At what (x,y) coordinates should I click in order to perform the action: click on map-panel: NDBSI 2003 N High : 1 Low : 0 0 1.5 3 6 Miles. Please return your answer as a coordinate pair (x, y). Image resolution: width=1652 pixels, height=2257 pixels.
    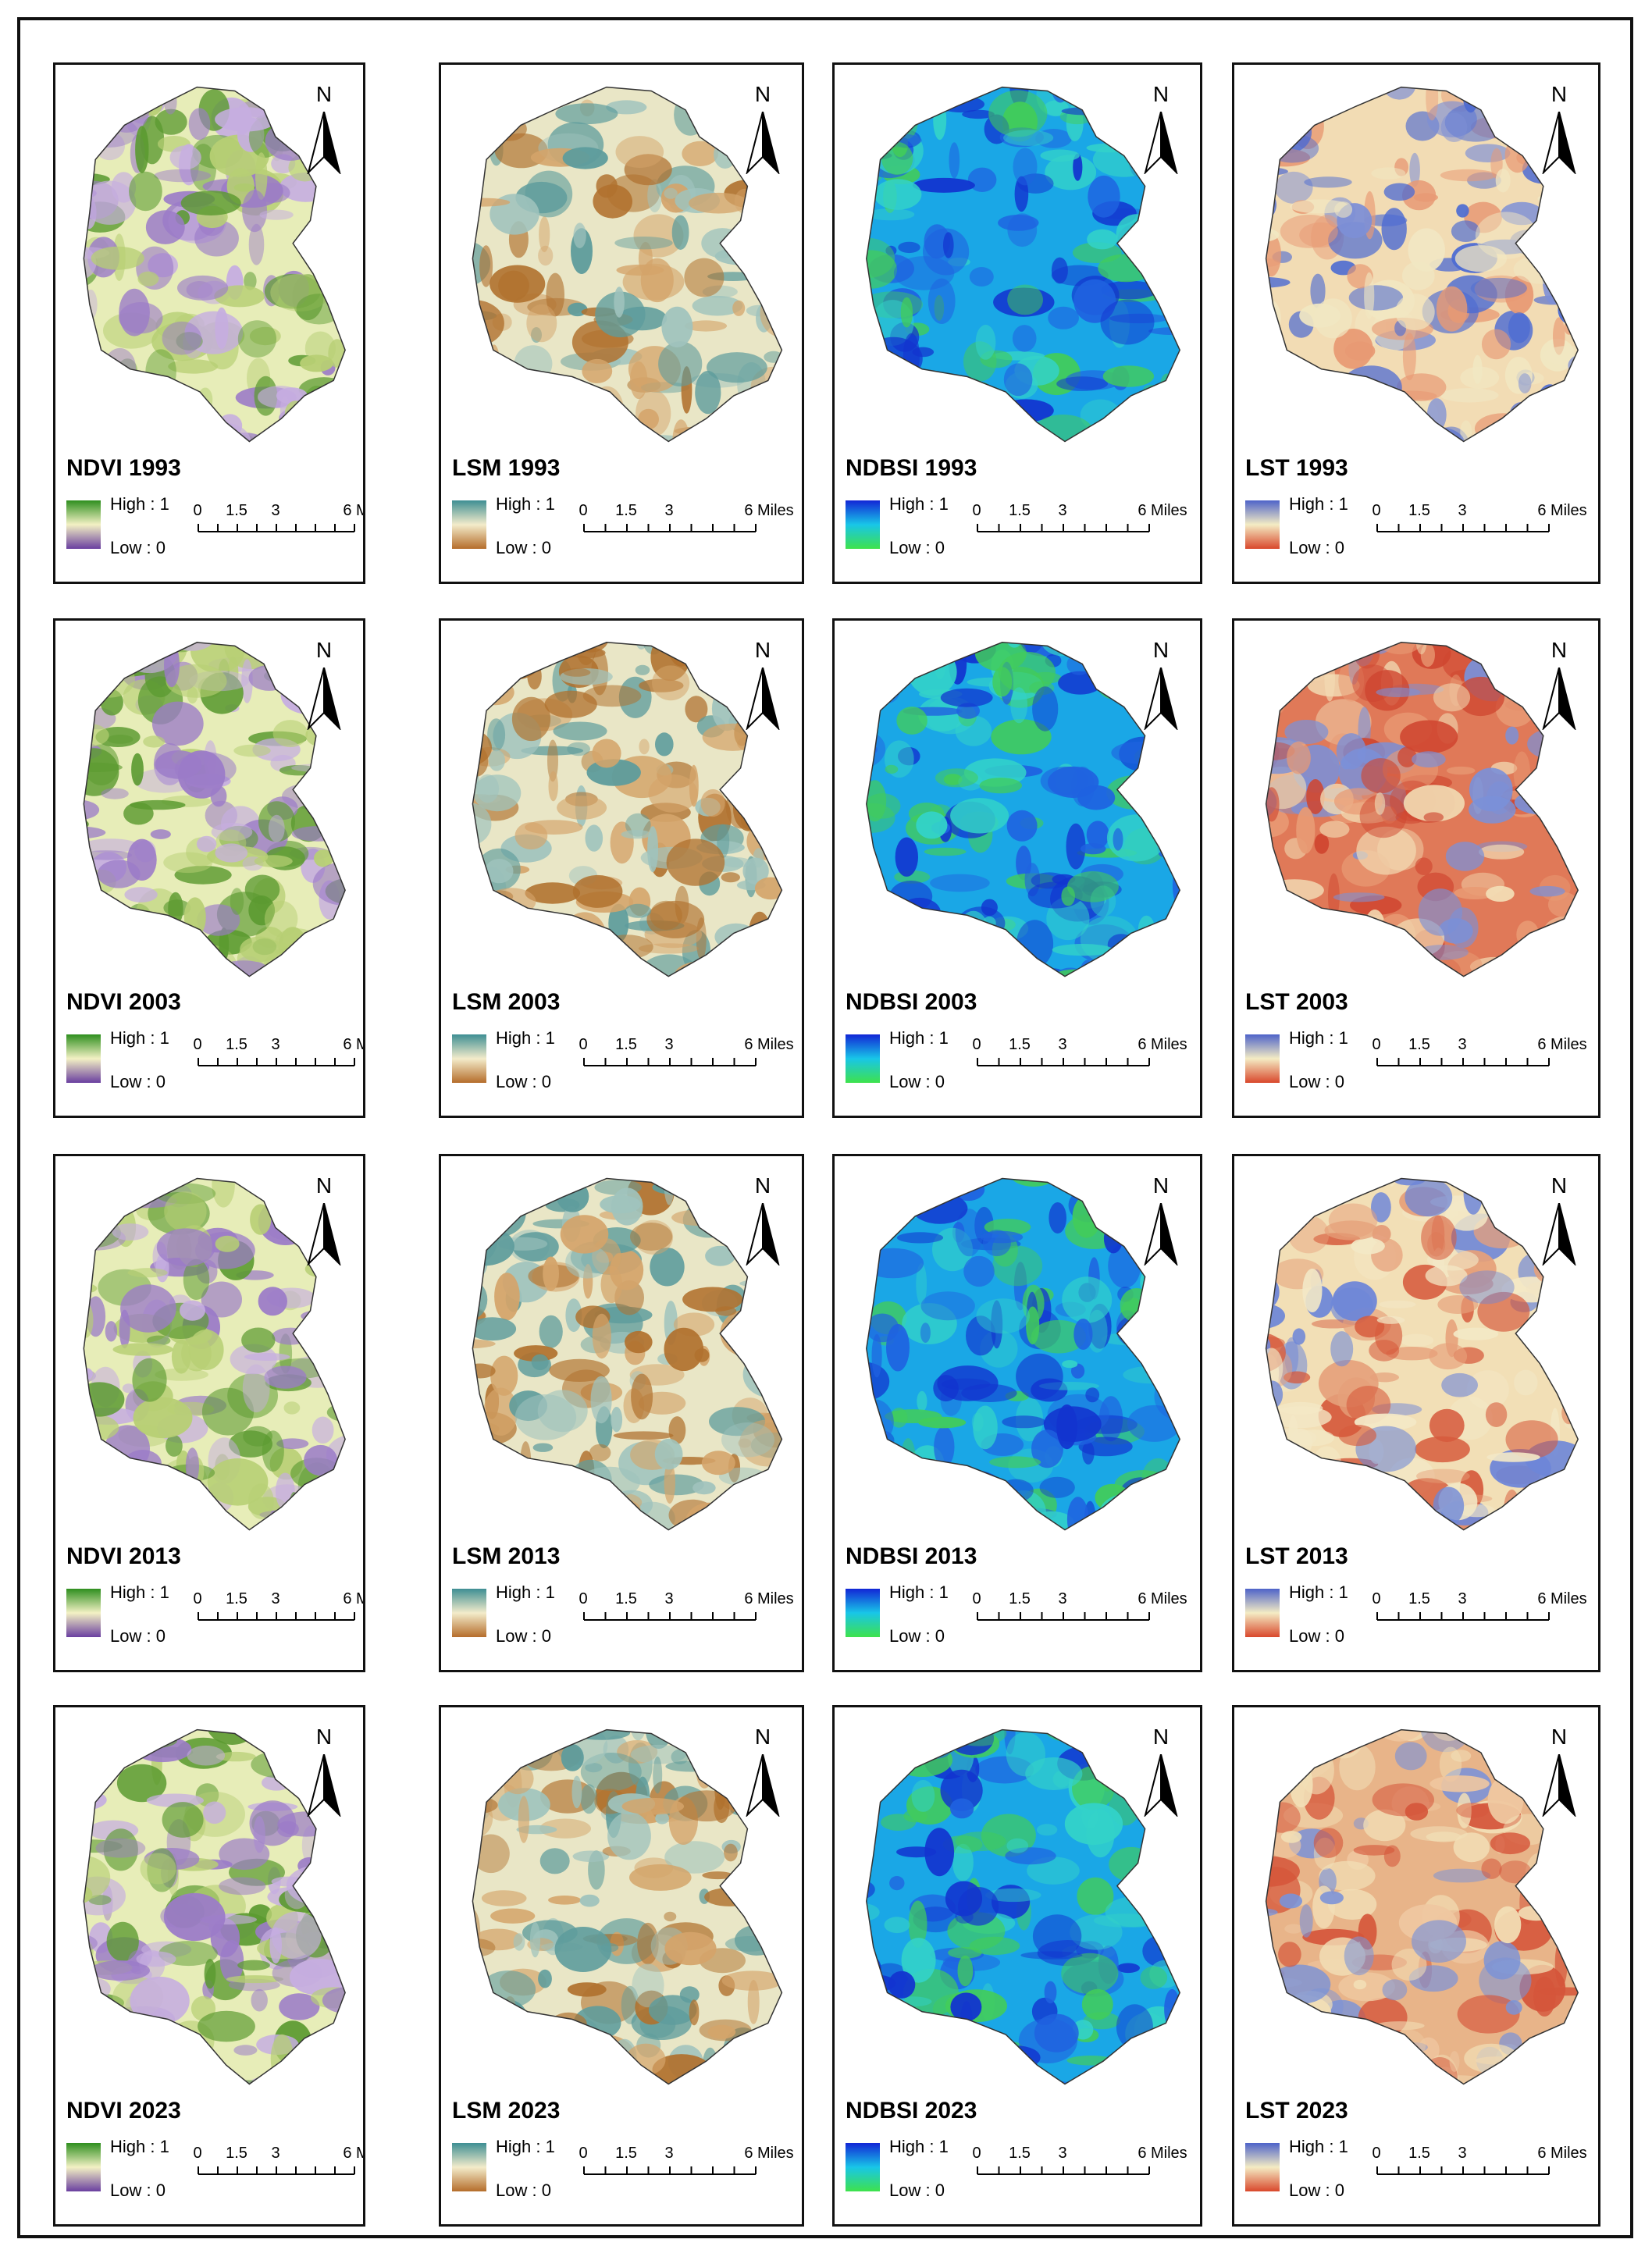
    Looking at the image, I should click on (1017, 868).